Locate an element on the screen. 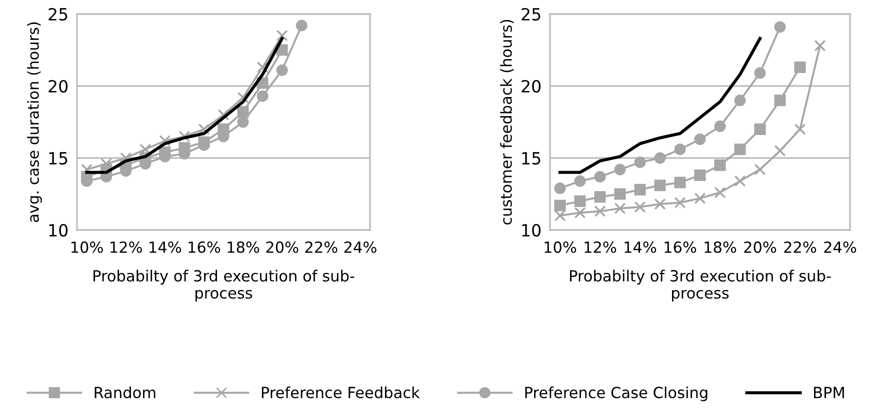 The height and width of the screenshot is (415, 873). legend-label: Preference Case Closing is located at coordinates (616, 394).